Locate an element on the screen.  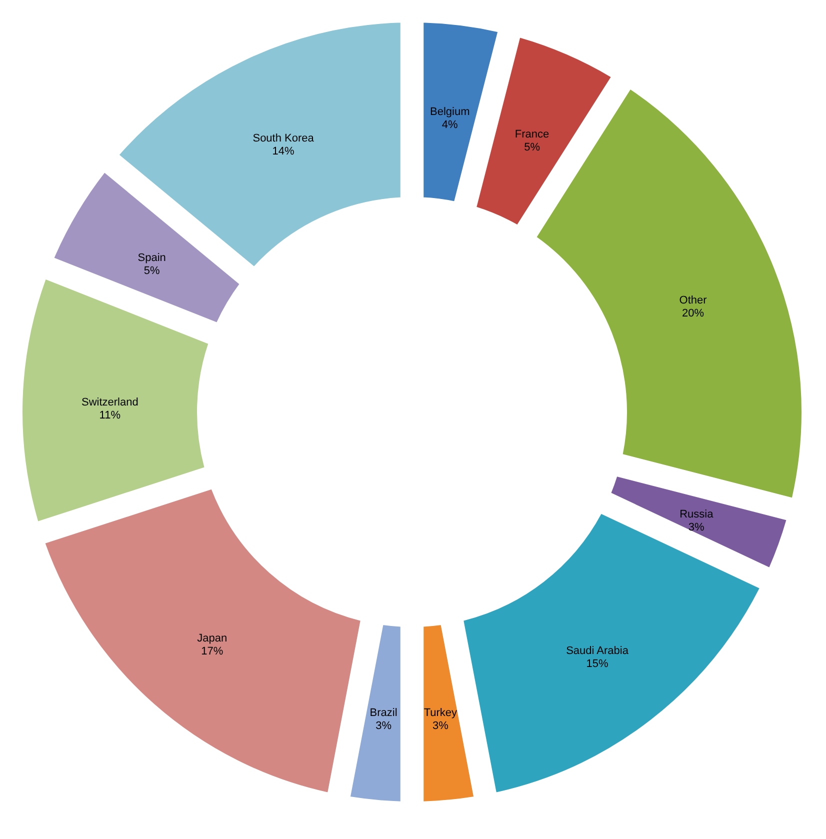
data-label: 14% is located at coordinates (283, 152).